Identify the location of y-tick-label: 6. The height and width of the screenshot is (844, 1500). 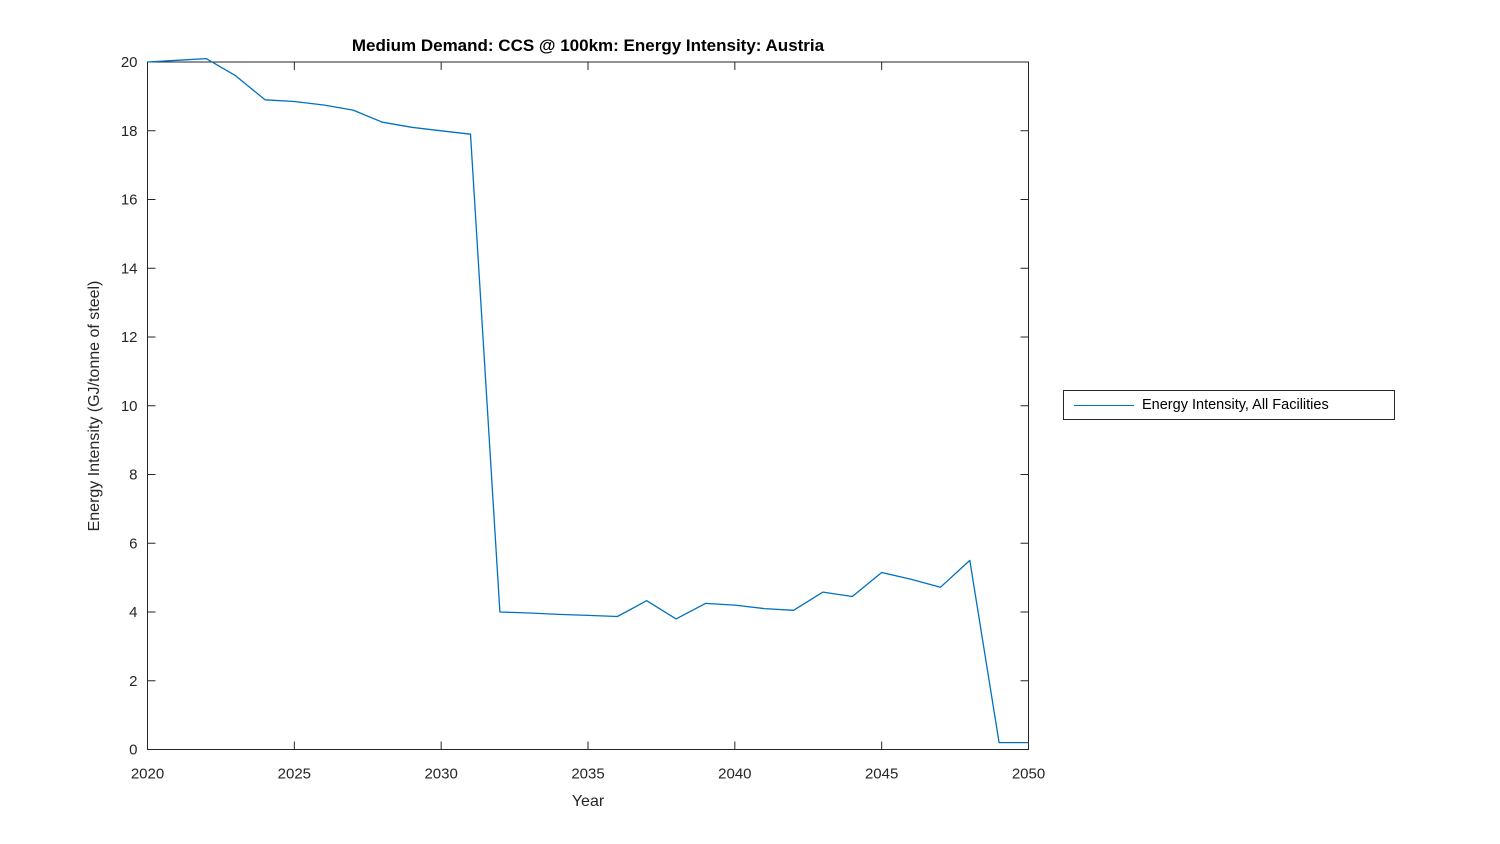
(133, 543).